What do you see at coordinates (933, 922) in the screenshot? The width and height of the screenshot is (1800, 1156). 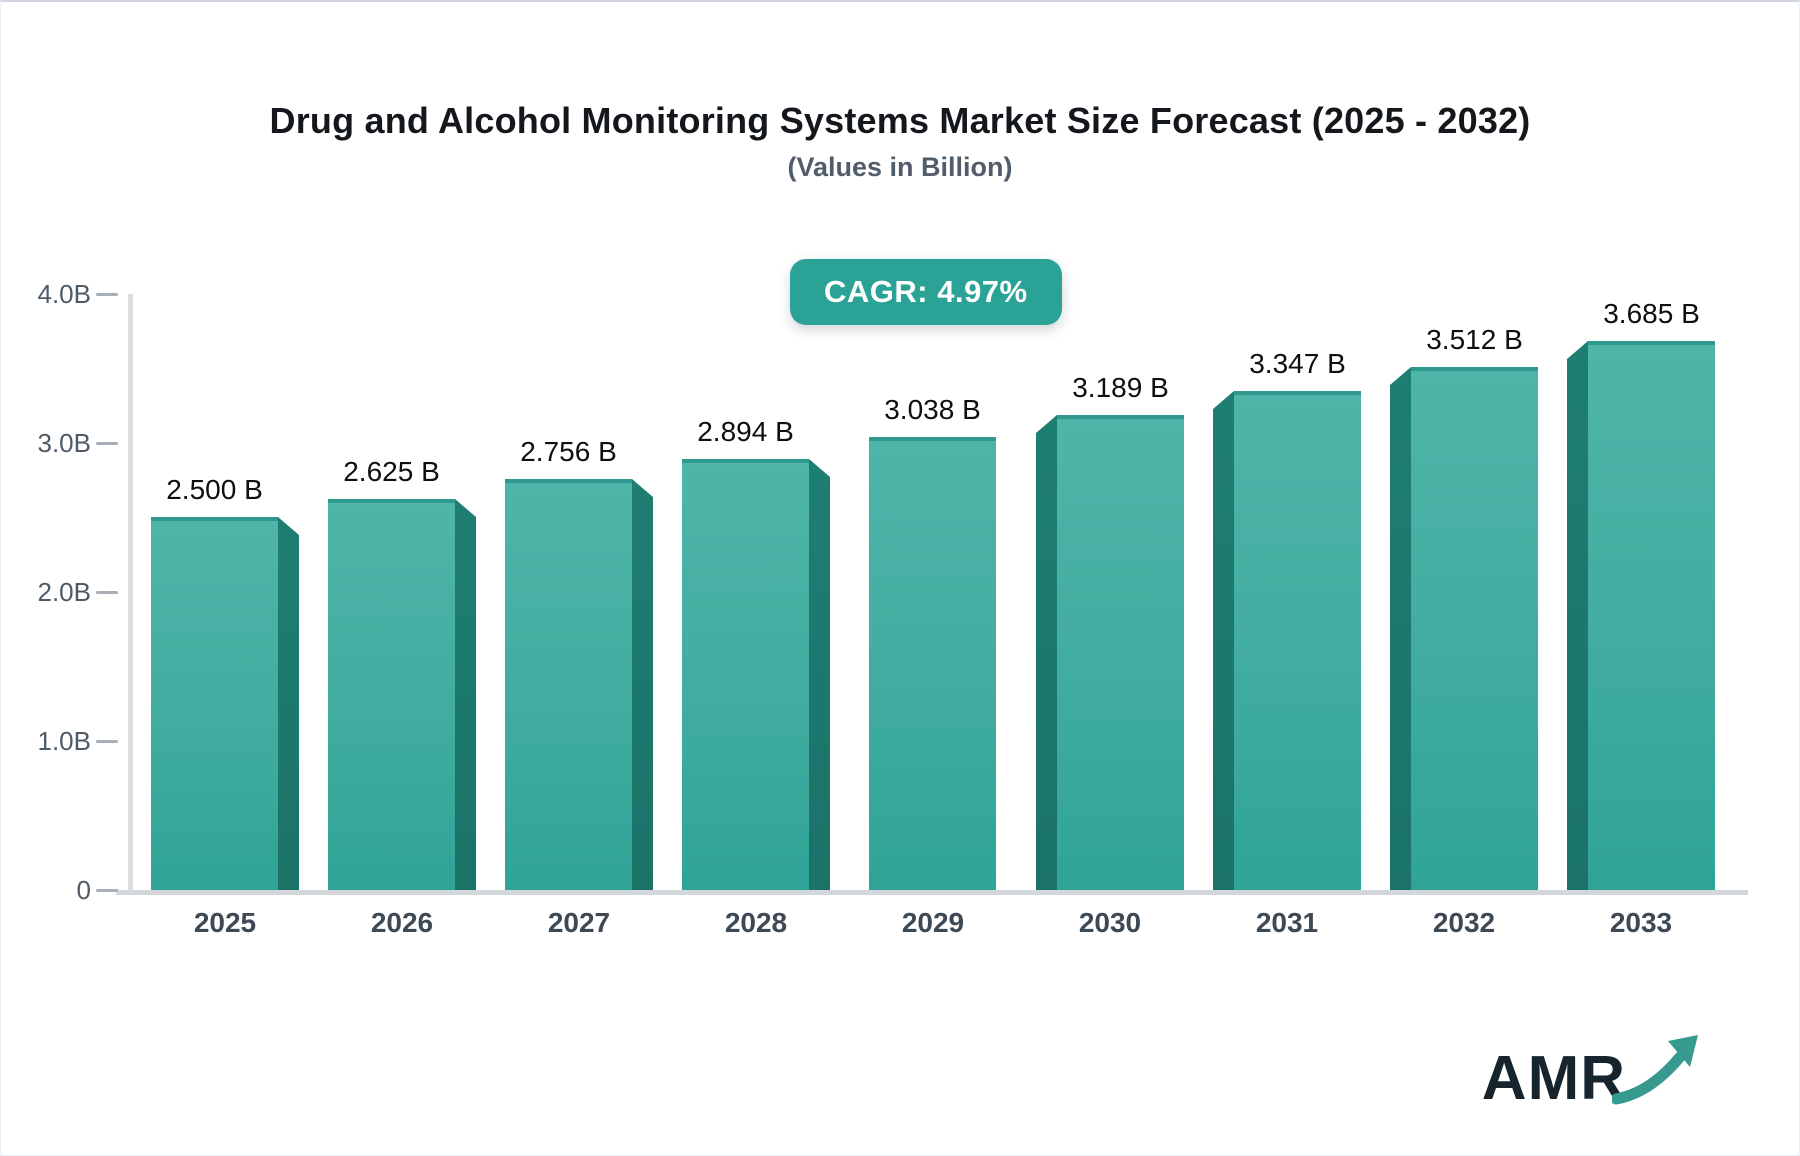 I see `x-tick-label-2029: 2029` at bounding box center [933, 922].